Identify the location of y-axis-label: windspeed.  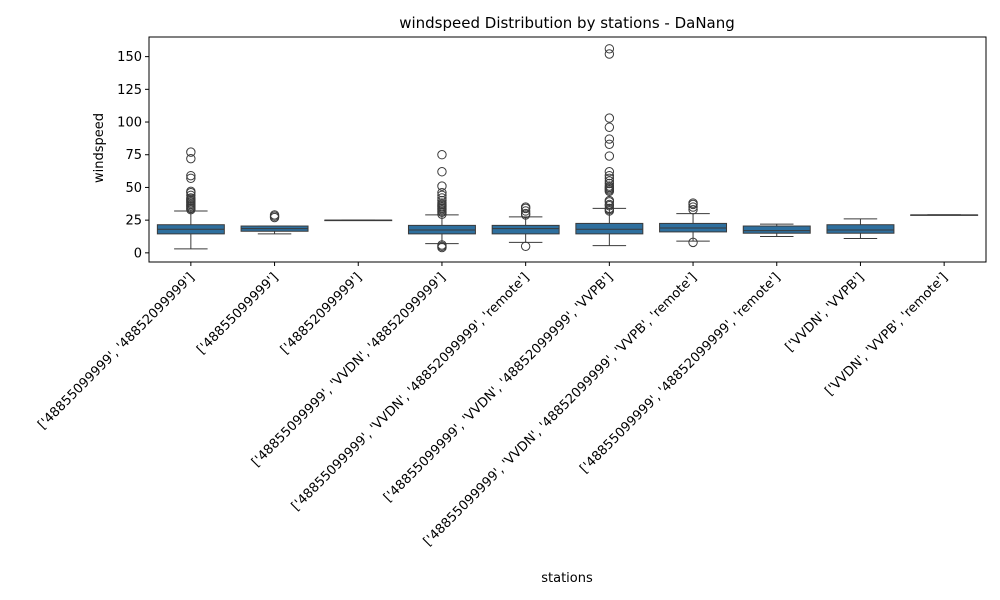
(99, 148).